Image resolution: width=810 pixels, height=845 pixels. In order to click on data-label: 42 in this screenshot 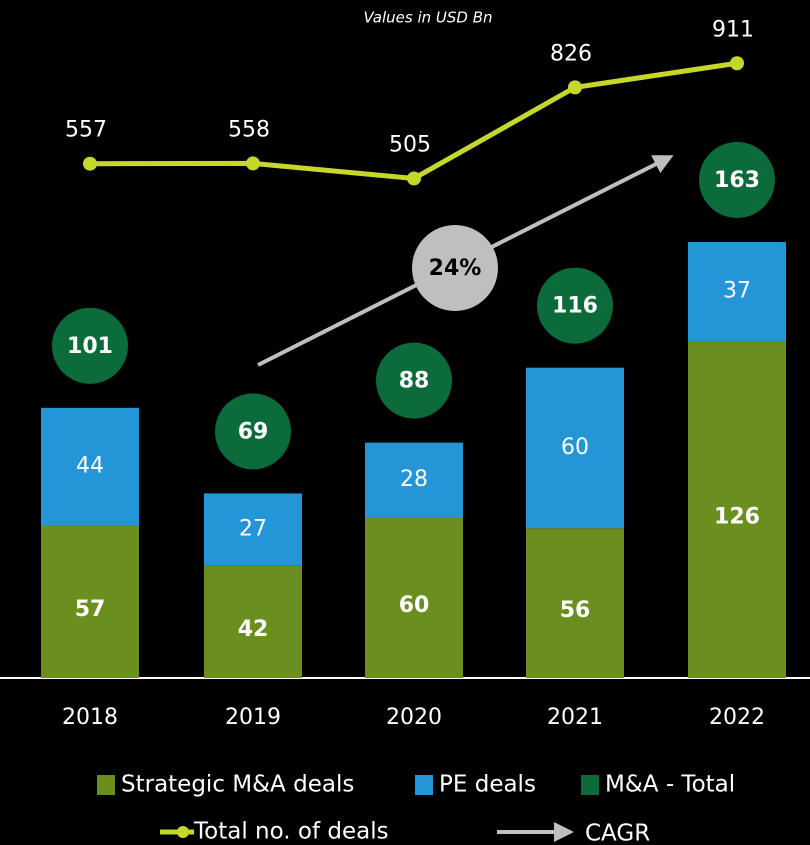, I will do `click(253, 629)`.